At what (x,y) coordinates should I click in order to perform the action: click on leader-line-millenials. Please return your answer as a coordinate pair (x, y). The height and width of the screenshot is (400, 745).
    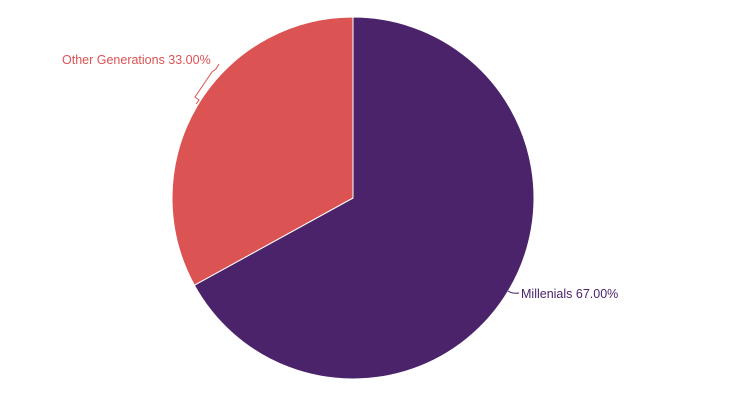
    Looking at the image, I should click on (513, 292).